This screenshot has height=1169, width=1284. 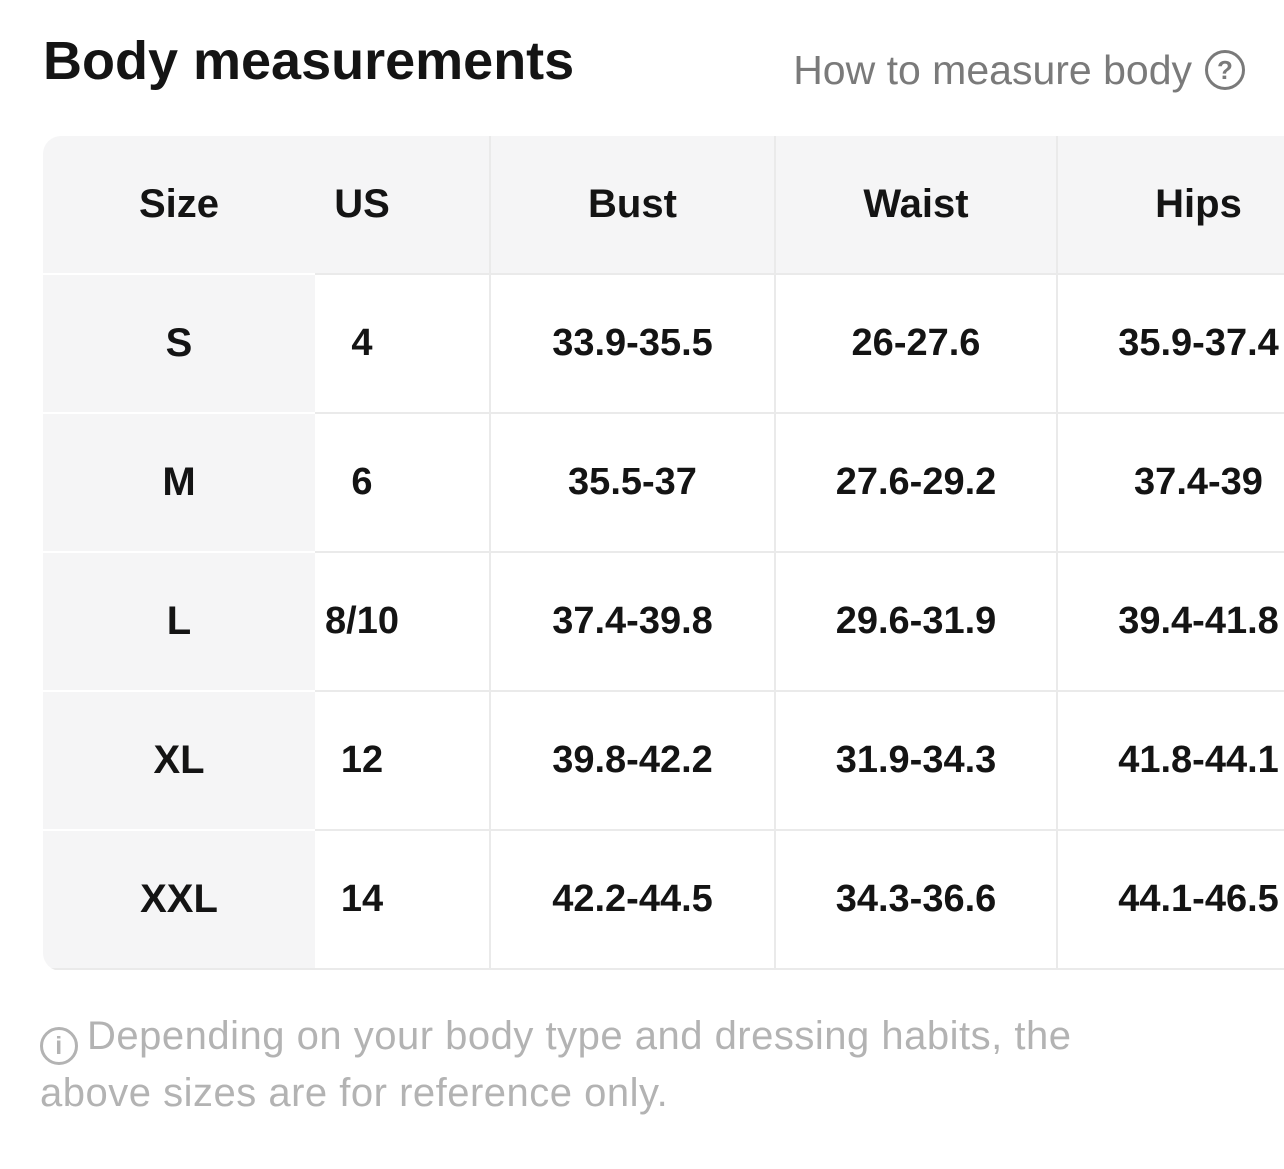 I want to click on column-header-hips: Hips, so click(x=1170, y=205).